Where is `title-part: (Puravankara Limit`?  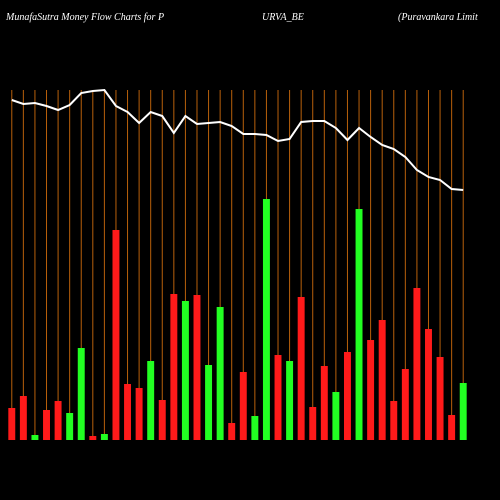
title-part: (Puravankara Limit is located at coordinates (438, 17).